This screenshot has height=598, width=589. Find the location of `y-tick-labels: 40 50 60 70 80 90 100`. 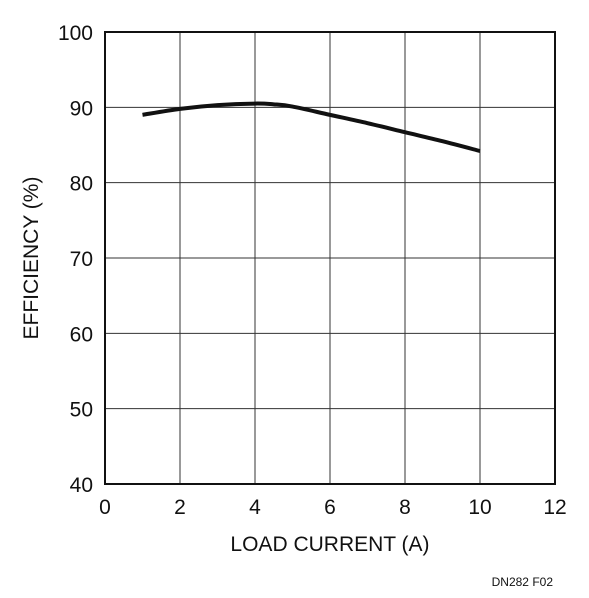

y-tick-labels: 40 50 60 70 80 90 100 is located at coordinates (75, 259).